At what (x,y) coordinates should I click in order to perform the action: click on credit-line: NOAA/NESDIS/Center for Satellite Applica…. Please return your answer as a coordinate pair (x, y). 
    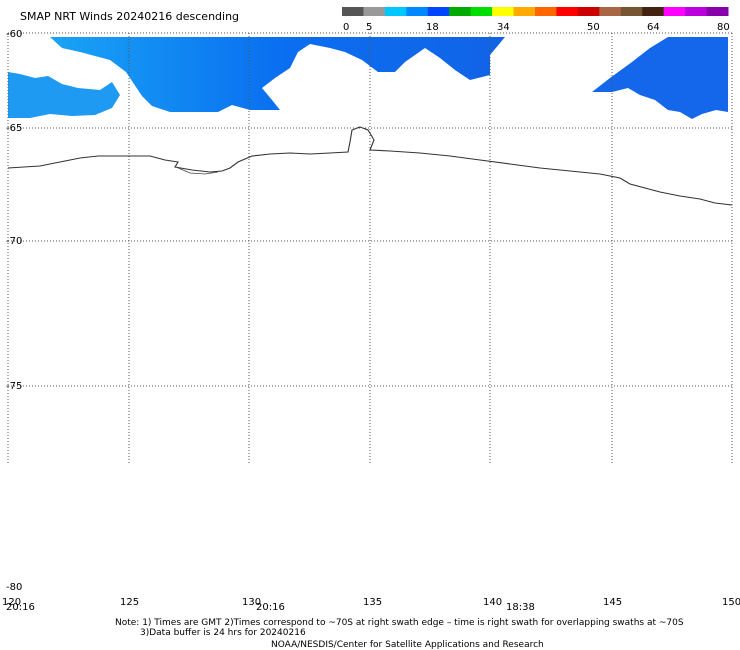
    Looking at the image, I should click on (407, 645).